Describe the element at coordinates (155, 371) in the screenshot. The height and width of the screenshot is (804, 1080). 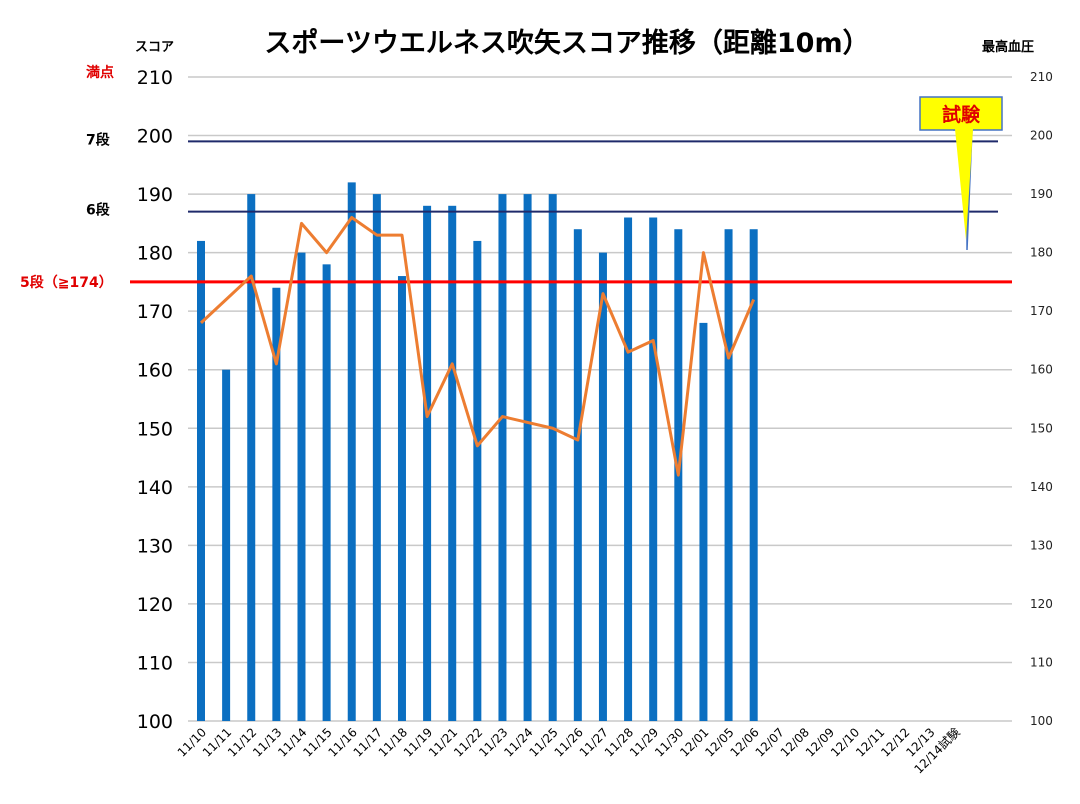
I see `y-tick-label-left: 160` at that location.